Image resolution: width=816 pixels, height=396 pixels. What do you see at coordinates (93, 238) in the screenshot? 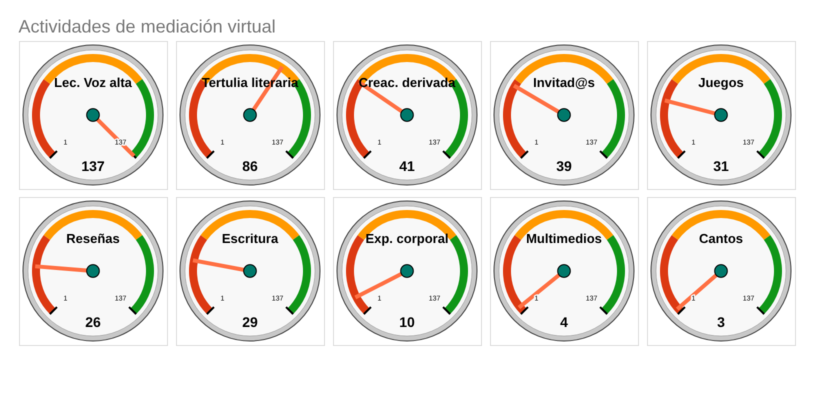
I see `text: Reseñas` at bounding box center [93, 238].